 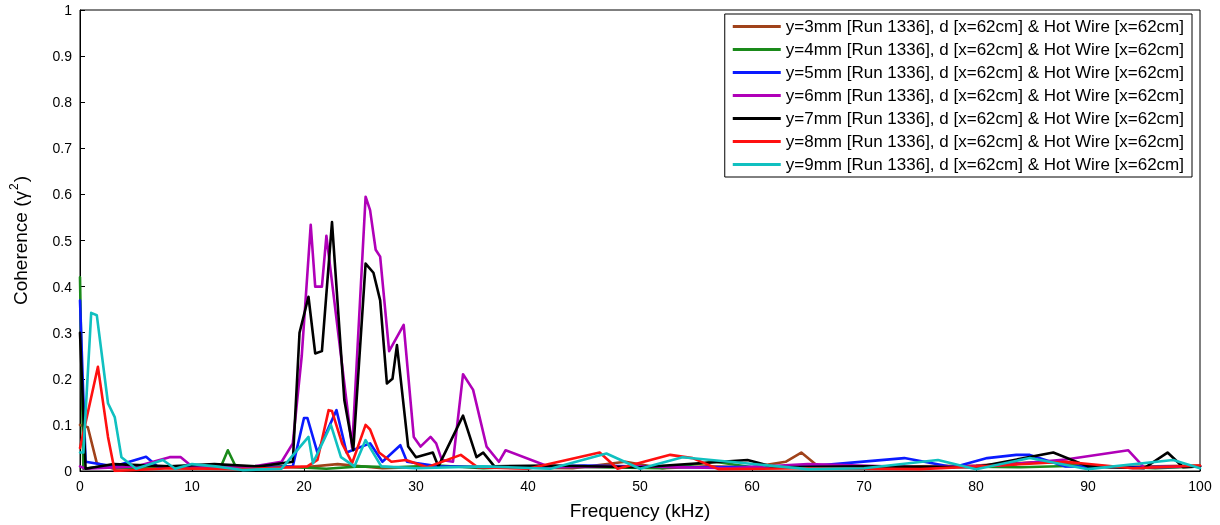 What do you see at coordinates (985, 164) in the screenshot?
I see `legend-label: y=9mm [Run 1336], d [x=62cm] & Hot Wire [x=62cm]` at bounding box center [985, 164].